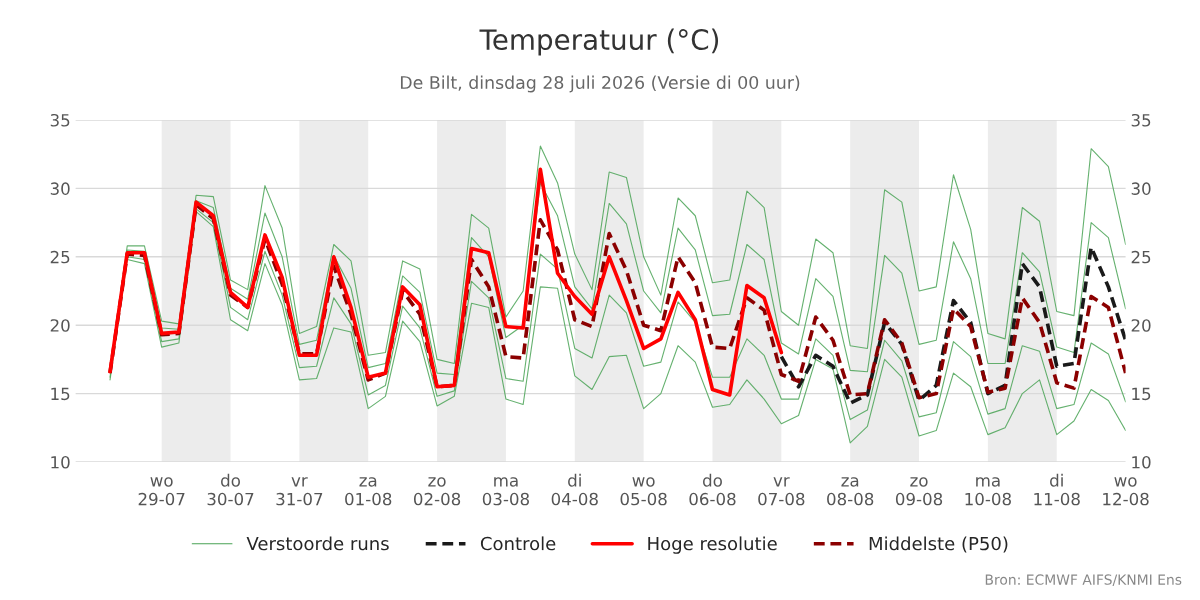  I want to click on y2-tick-label: 20, so click(1141, 325).